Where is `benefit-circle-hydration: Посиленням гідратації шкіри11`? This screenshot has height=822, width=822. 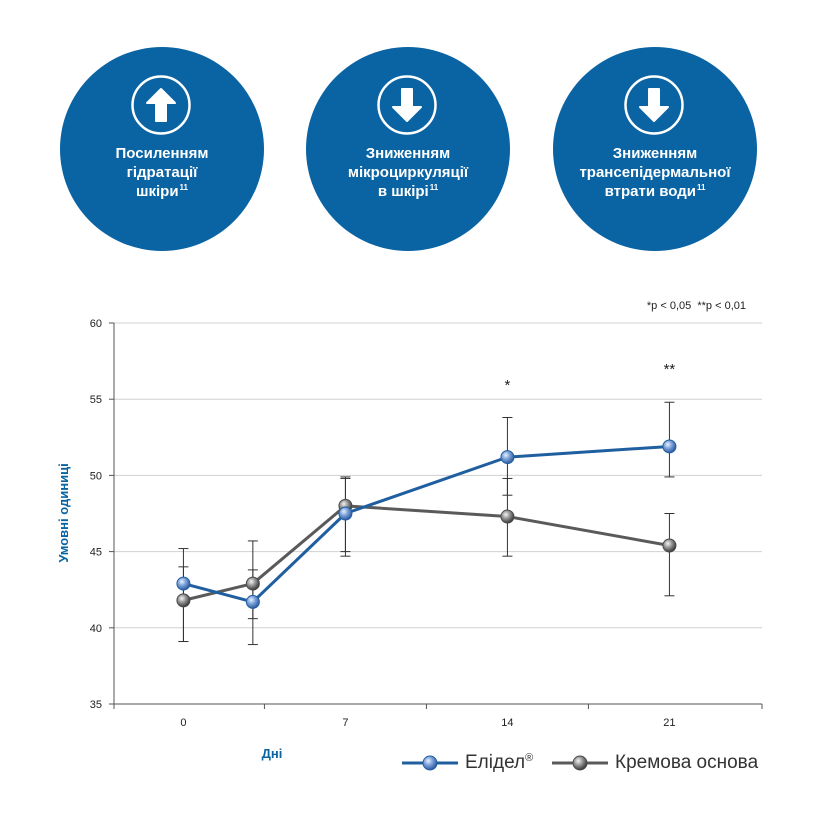 benefit-circle-hydration: Посиленням гідратації шкіри11 is located at coordinates (162, 149).